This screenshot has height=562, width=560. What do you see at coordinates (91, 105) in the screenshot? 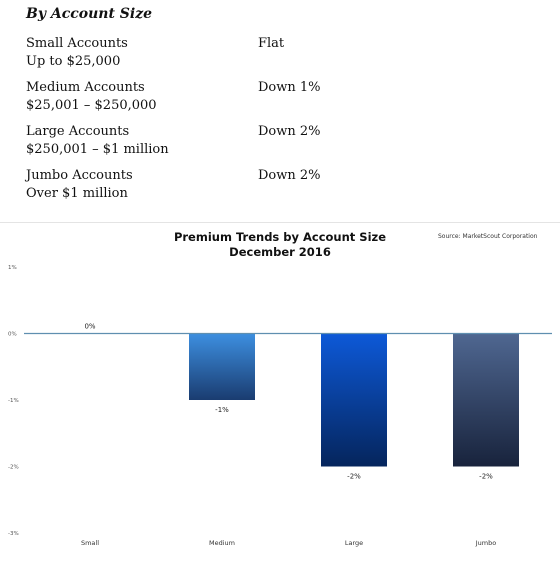
I see `account-range: $25,001 – $250,000` at bounding box center [91, 105].